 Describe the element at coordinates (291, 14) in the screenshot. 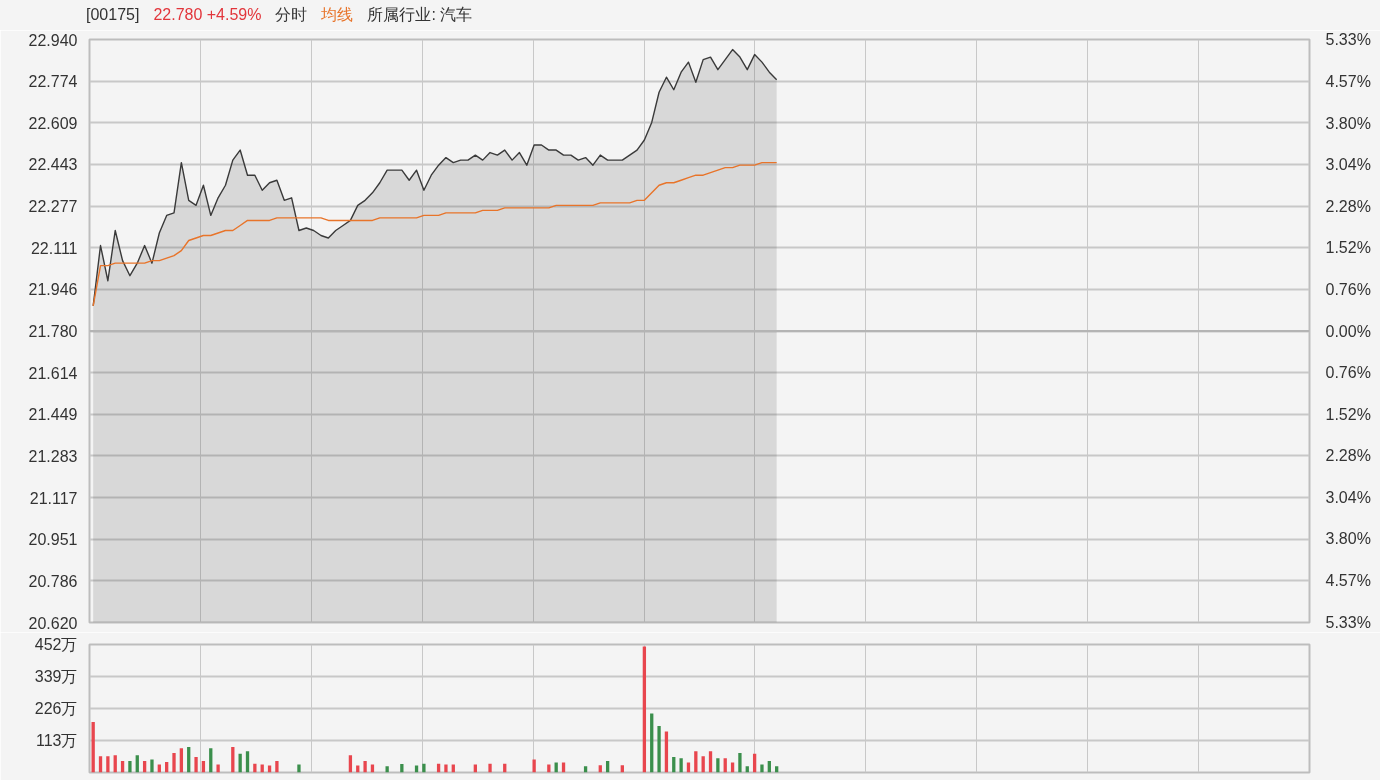

I see `text: 分时` at that location.